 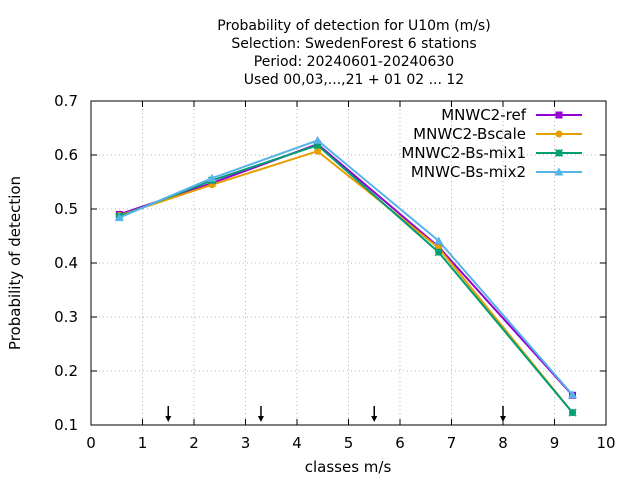 What do you see at coordinates (354, 62) in the screenshot?
I see `title-line-3: Period: 20240601-20240630` at bounding box center [354, 62].